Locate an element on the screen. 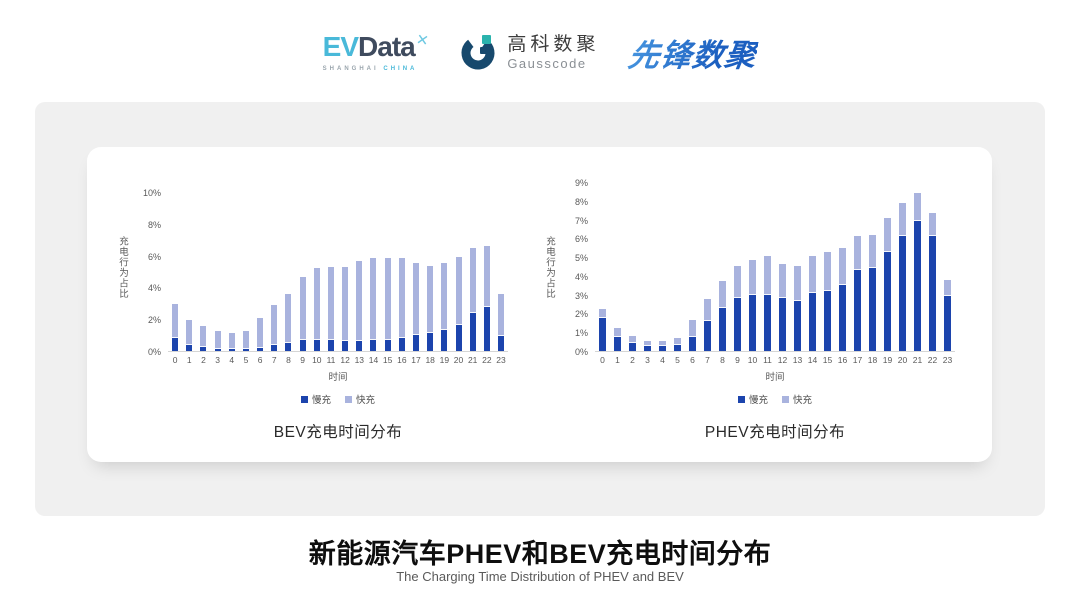  x-tick-label: 1 is located at coordinates (189, 360).